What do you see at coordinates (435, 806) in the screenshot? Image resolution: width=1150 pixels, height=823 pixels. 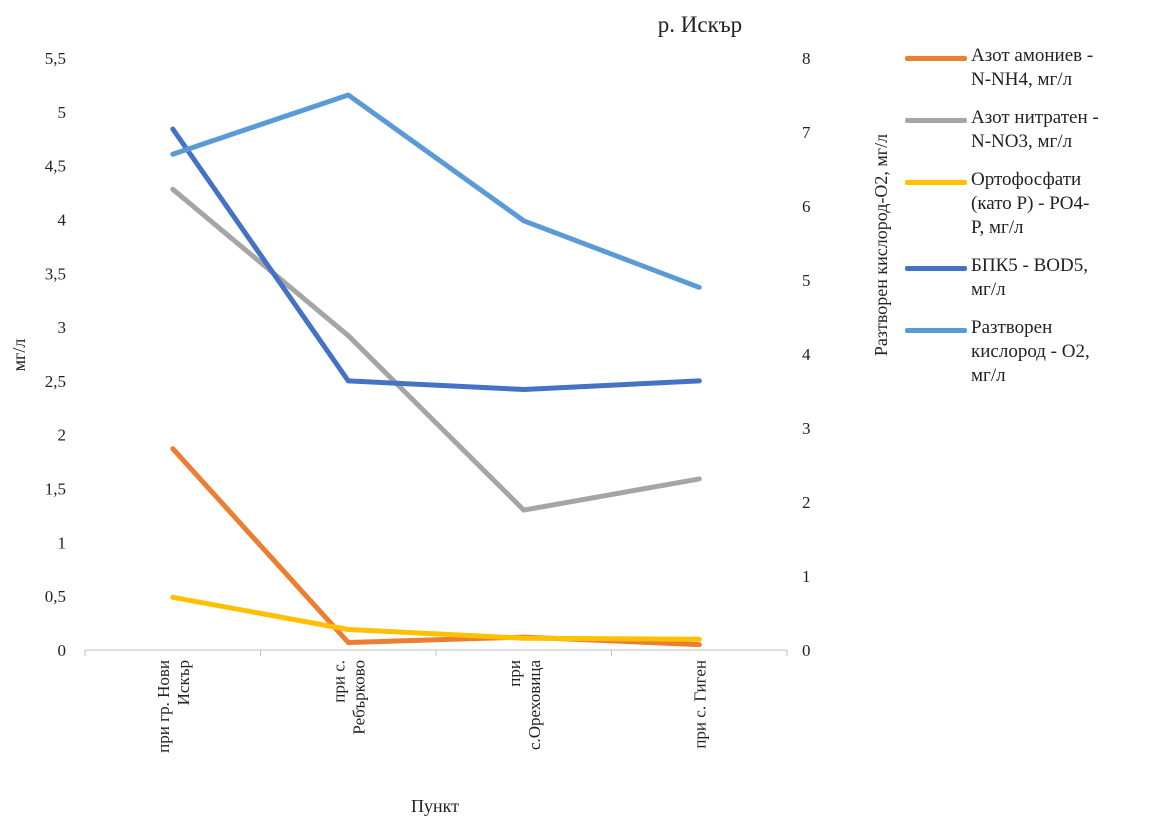 I see `x-axis-title: Пункт` at bounding box center [435, 806].